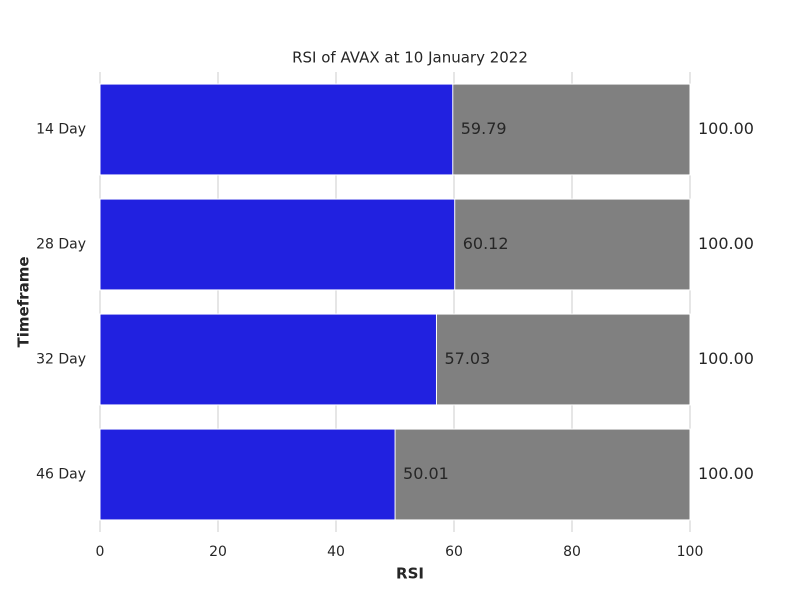 This screenshot has height=600, width=800. Describe the element at coordinates (218, 552) in the screenshot. I see `x-tick-label: 20` at that location.